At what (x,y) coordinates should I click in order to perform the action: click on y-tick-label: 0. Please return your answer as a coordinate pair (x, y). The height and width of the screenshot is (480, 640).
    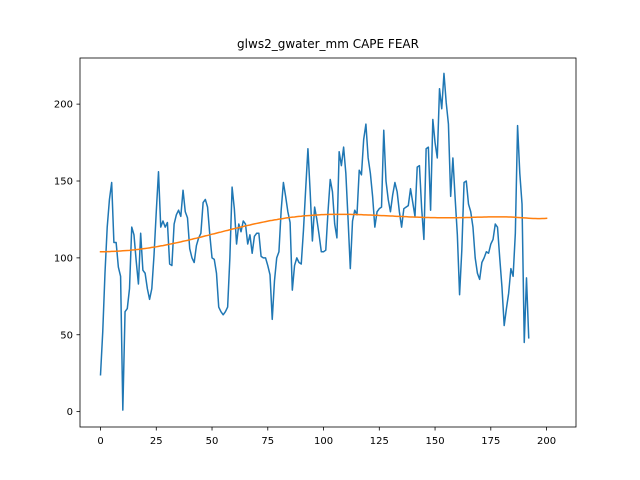
    Looking at the image, I should click on (70, 412).